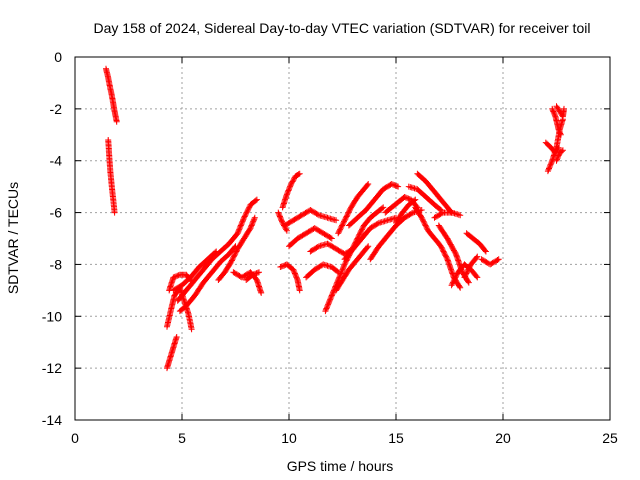 The image size is (640, 480). What do you see at coordinates (56, 213) in the screenshot?
I see `y-tick-label: -6` at bounding box center [56, 213].